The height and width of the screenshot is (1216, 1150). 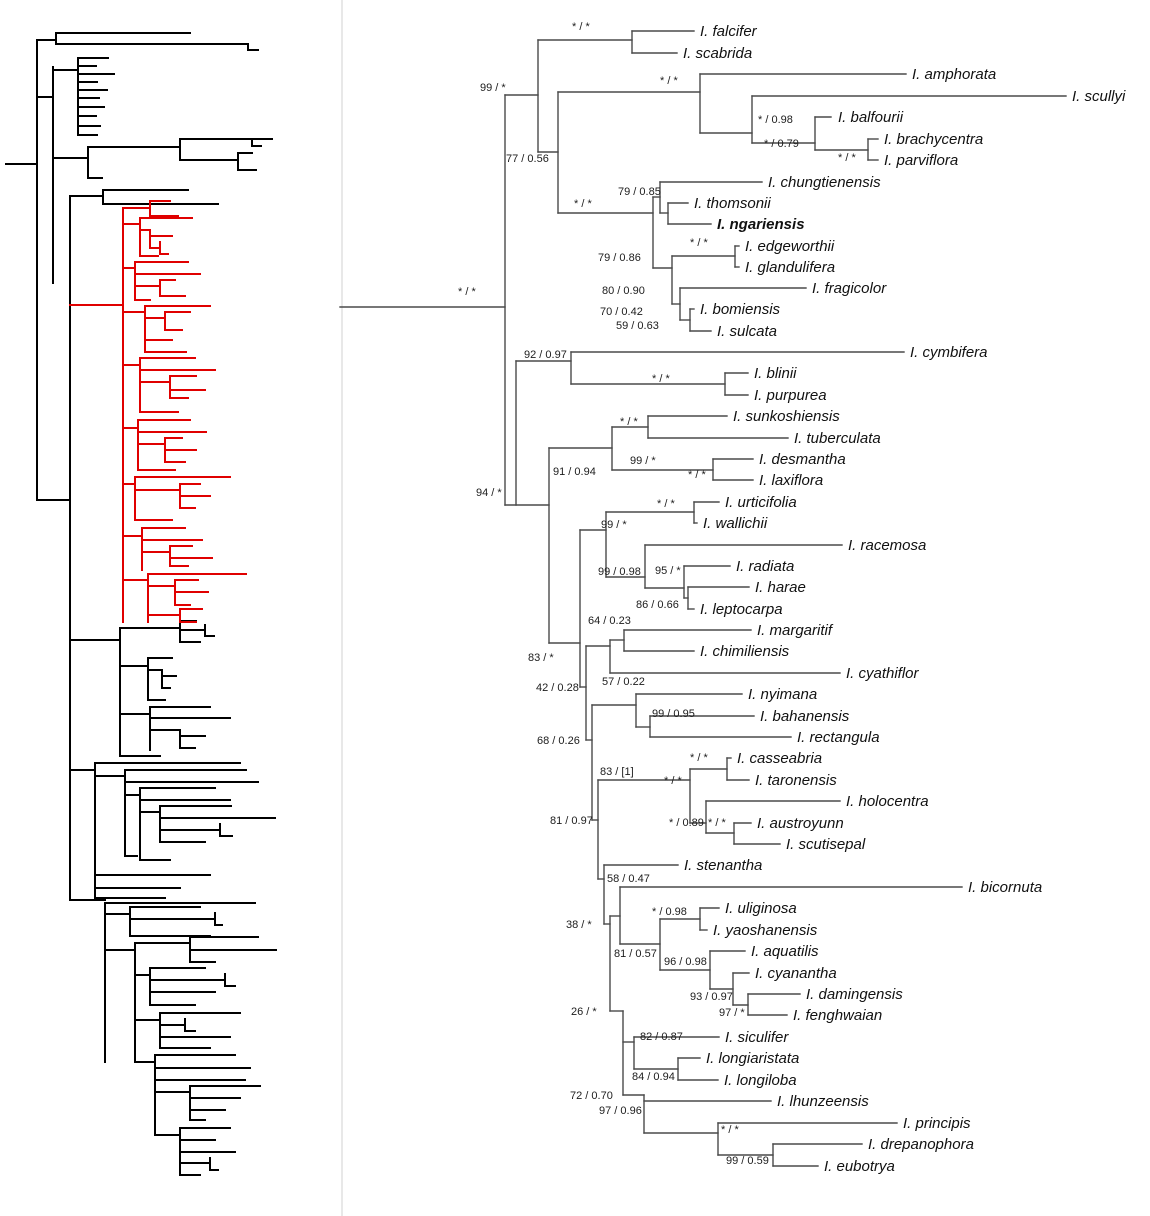 What do you see at coordinates (785, 951) in the screenshot?
I see `taxon-label: I. aquatilis` at bounding box center [785, 951].